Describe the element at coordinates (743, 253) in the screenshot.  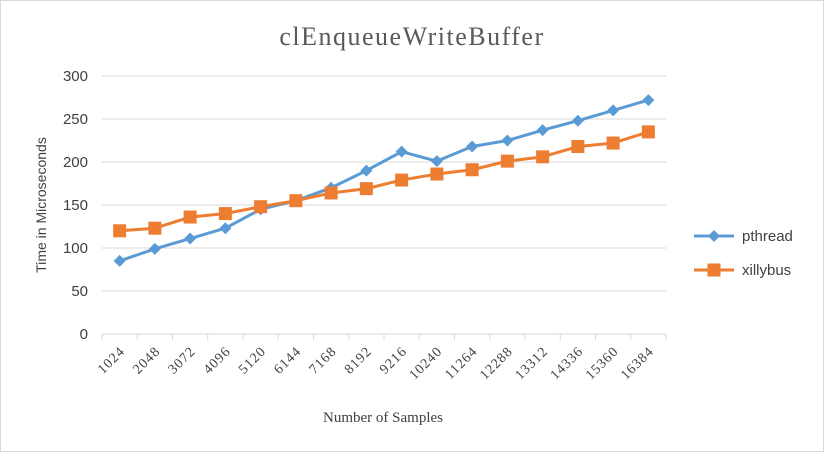
I see `legend: pthread xillybus` at that location.